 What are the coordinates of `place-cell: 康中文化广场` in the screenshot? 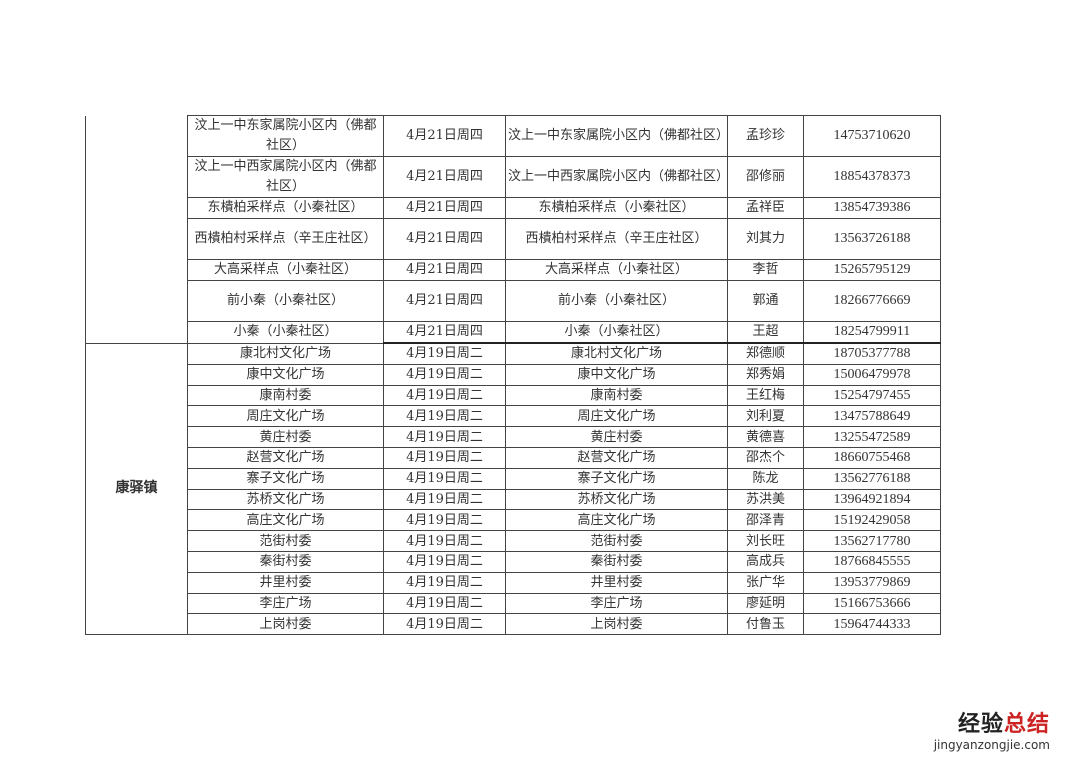 It's located at (285, 374).